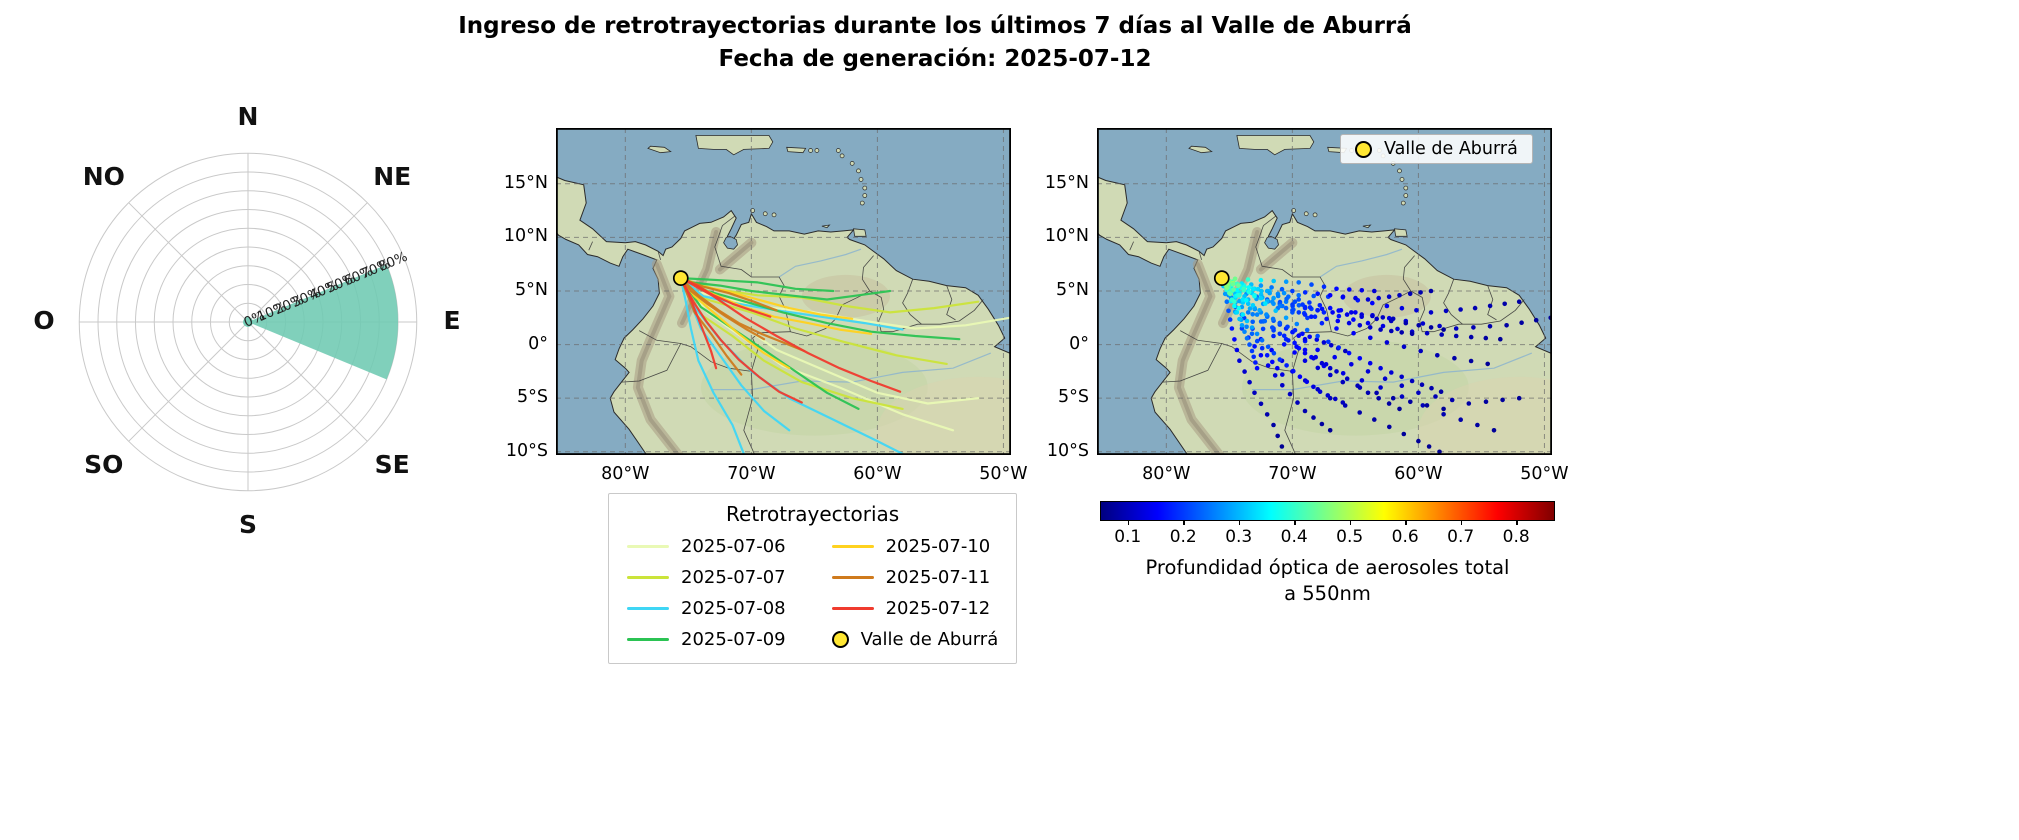 This screenshot has height=840, width=2019. Describe the element at coordinates (1363, 149) in the screenshot. I see `valle-de-aburra-legend-icon` at that location.